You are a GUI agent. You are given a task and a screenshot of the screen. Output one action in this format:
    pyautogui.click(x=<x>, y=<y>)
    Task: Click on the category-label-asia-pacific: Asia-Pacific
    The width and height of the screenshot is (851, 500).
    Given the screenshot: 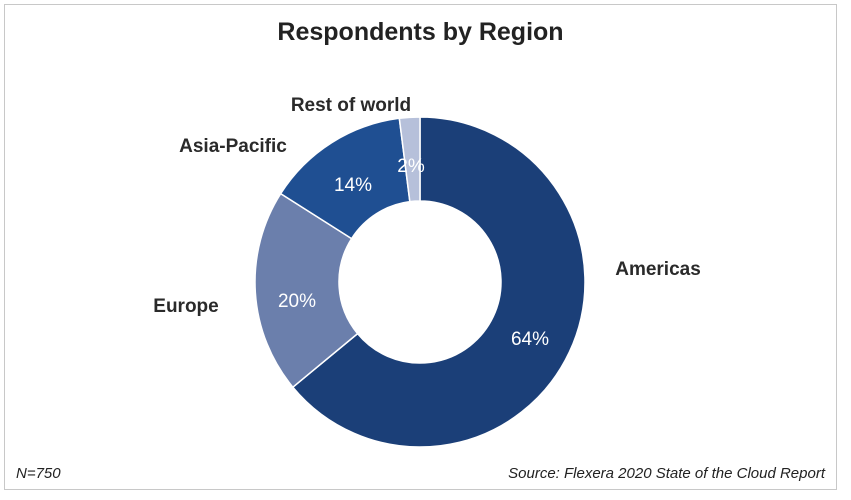 What is the action you would take?
    pyautogui.click(x=233, y=146)
    